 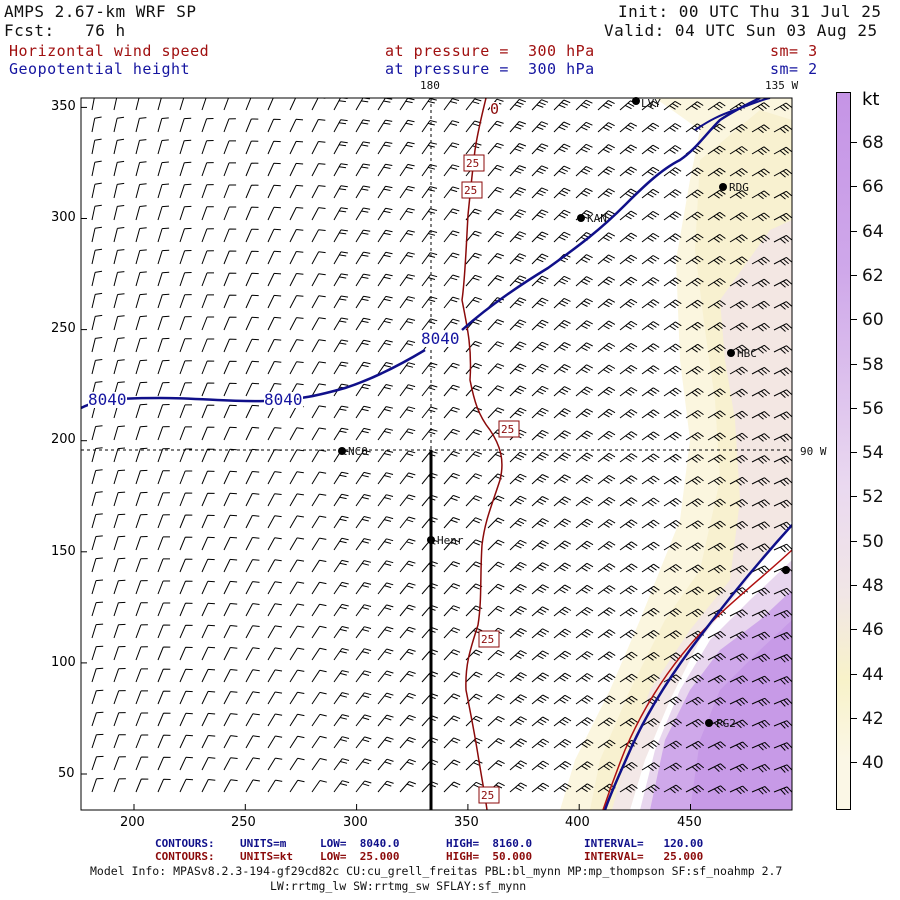 What do you see at coordinates (813, 451) in the screenshot?
I see `meridian-90w-label: 90 W` at bounding box center [813, 451].